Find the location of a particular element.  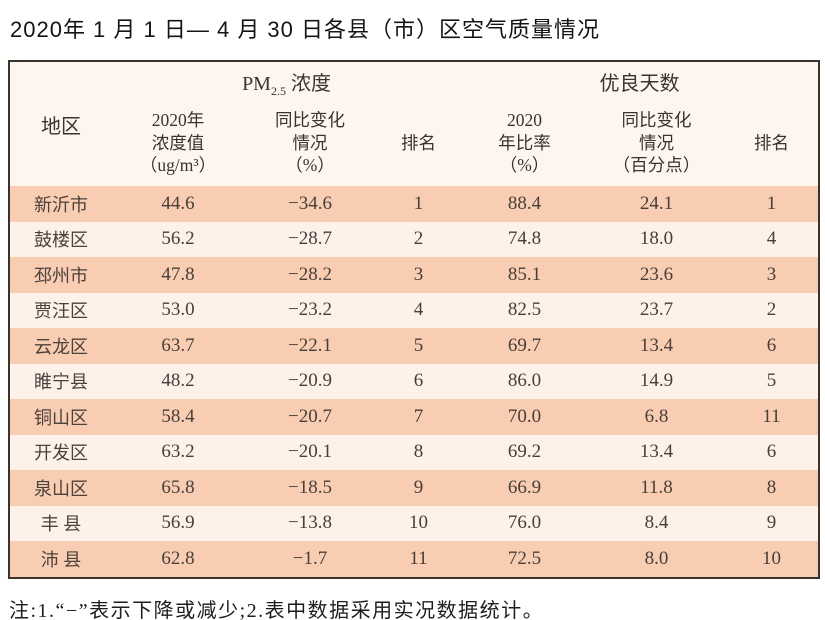

value-cell: −20.1 is located at coordinates (310, 452).